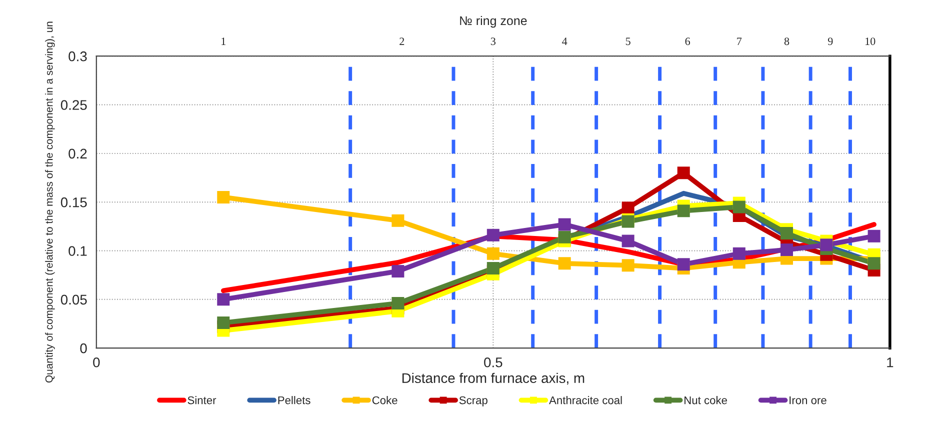 The width and height of the screenshot is (927, 425). I want to click on text: 9, so click(830, 42).